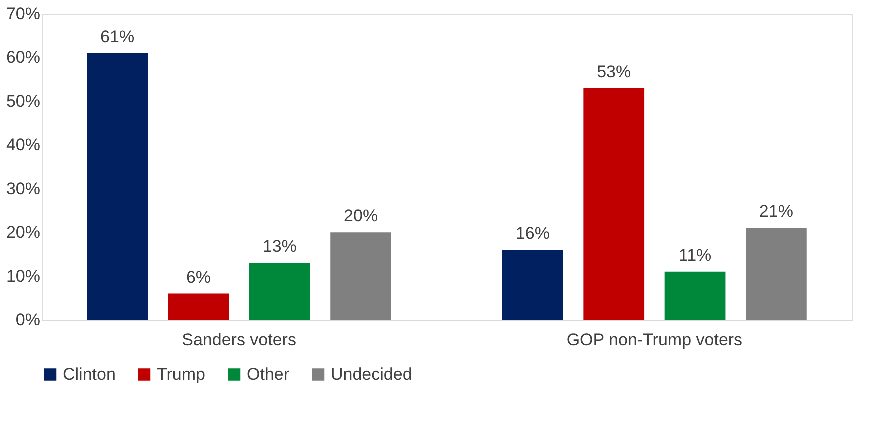 The width and height of the screenshot is (888, 421). What do you see at coordinates (654, 340) in the screenshot?
I see `x-tick-label: GOP non-Trump voters` at bounding box center [654, 340].